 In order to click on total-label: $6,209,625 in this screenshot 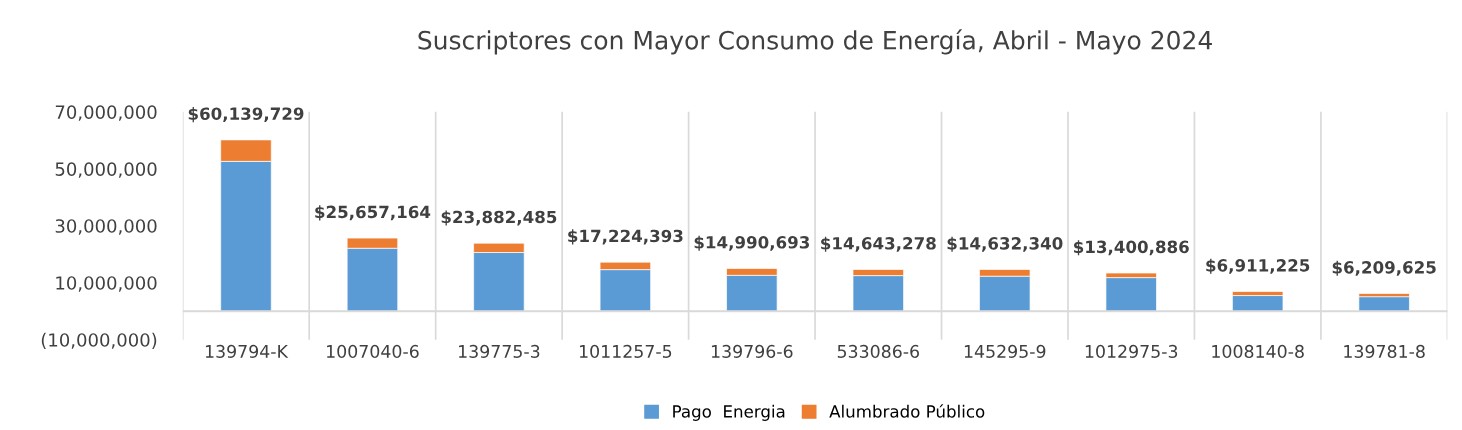, I will do `click(1384, 268)`.